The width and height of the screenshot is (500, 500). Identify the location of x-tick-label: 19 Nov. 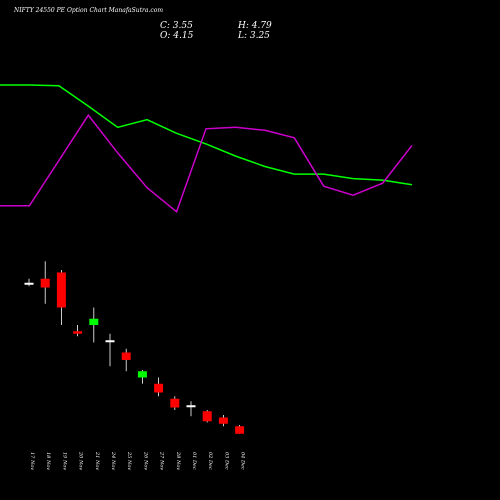
(64, 461).